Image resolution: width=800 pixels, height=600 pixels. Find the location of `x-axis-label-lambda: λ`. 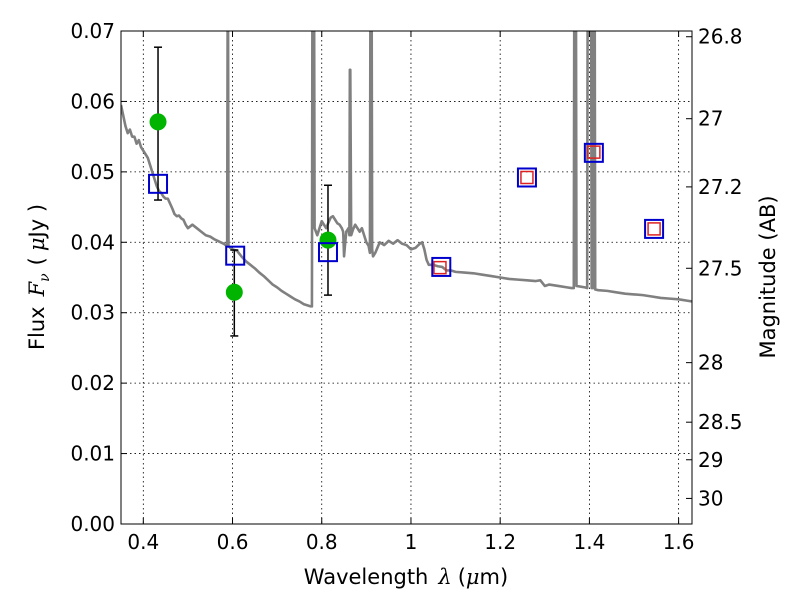

x-axis-label-lambda: λ is located at coordinates (444, 577).